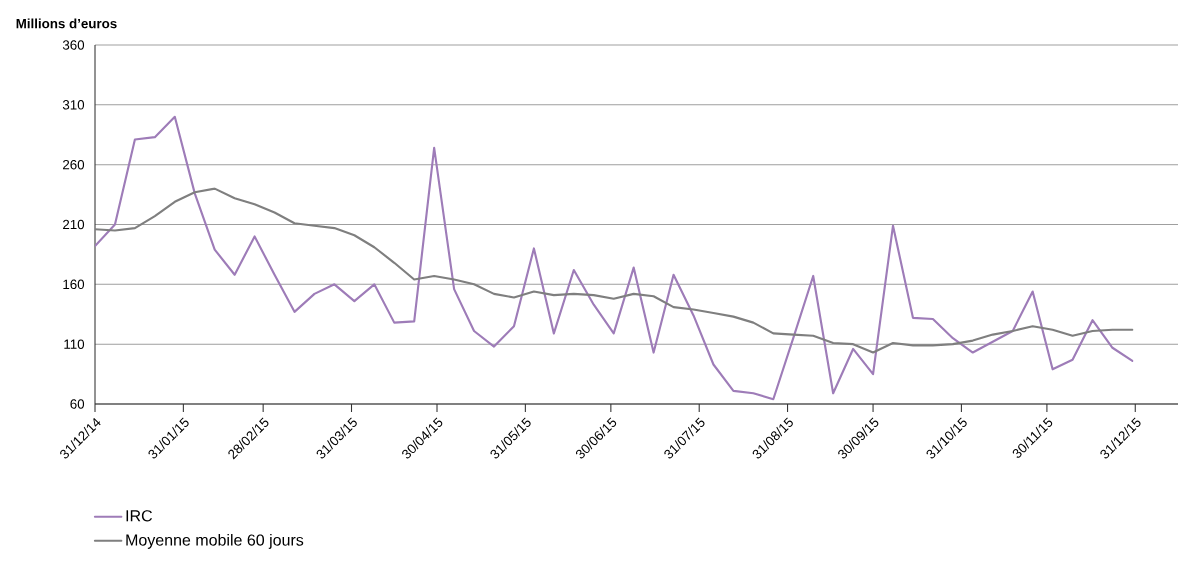 This screenshot has width=1181, height=565. Describe the element at coordinates (74, 284) in the screenshot. I see `y-tick-label: 160` at that location.